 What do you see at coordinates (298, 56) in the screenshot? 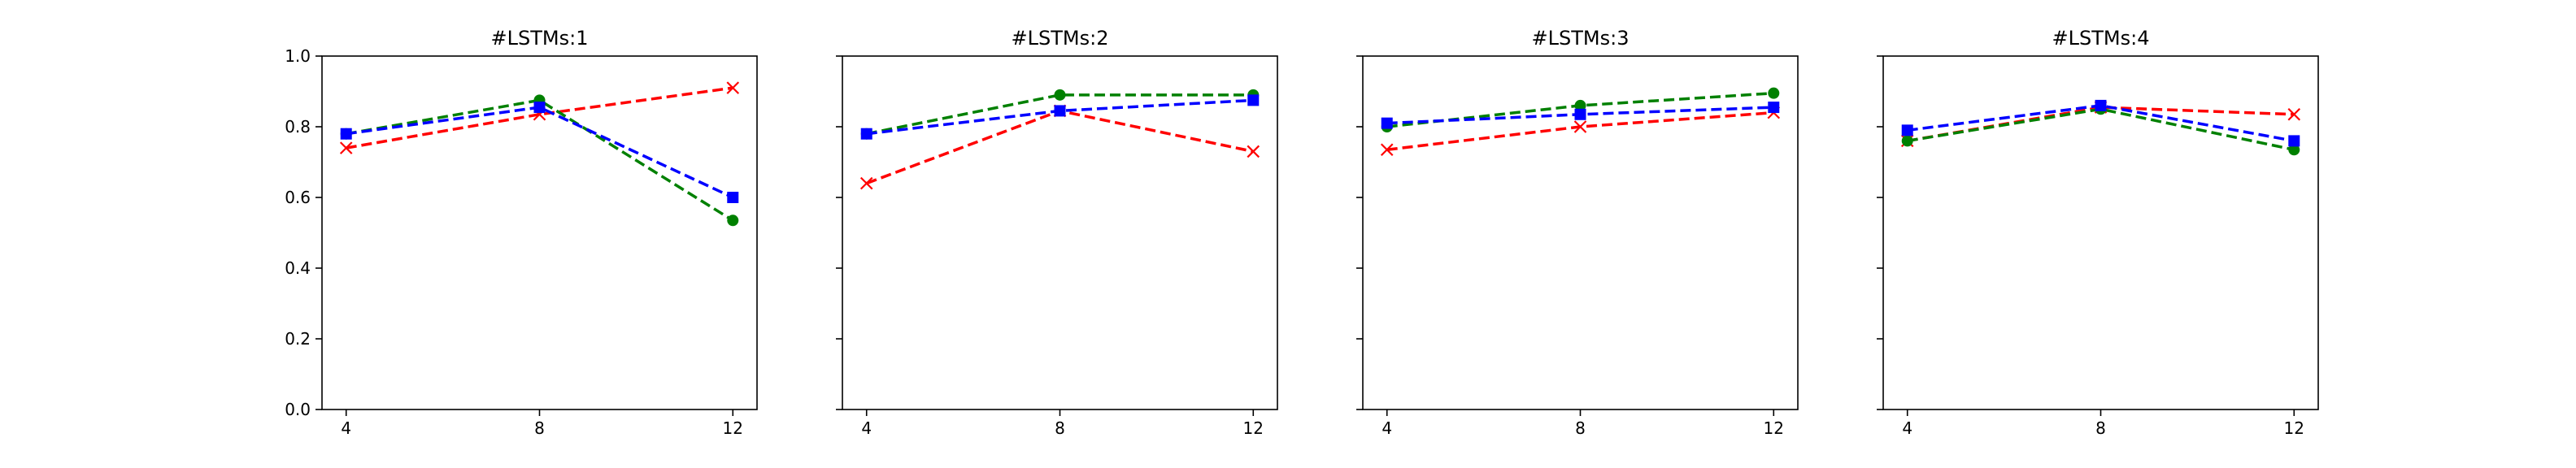
I see `subplot-1-y-tick-label-5: 1.0` at bounding box center [298, 56].